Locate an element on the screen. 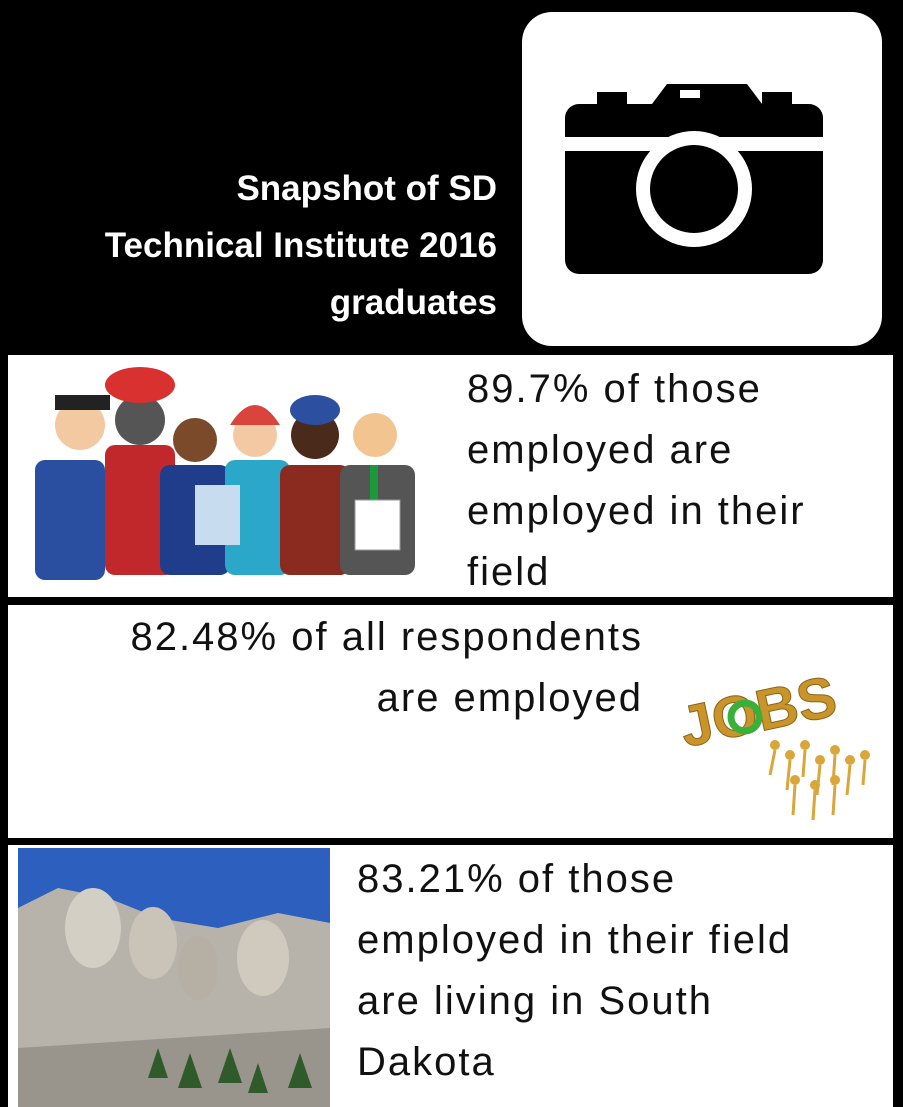 This screenshot has width=903, height=1107. title-line: Technical Institute 2016 is located at coordinates (300, 245).